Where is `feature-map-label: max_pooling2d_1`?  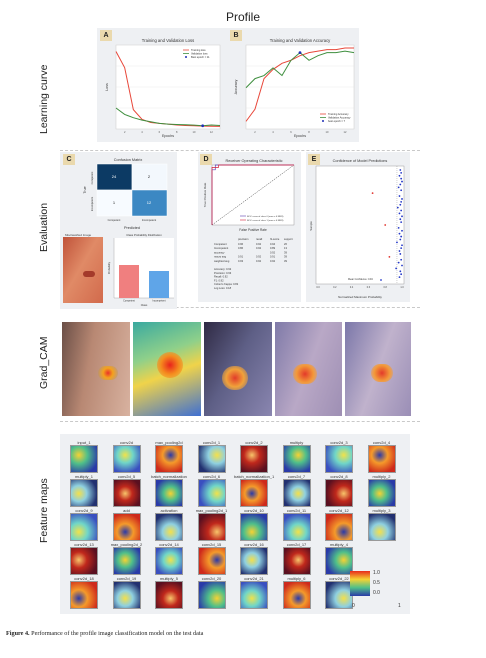 feature-map-label: max_pooling2d_1 is located at coordinates (211, 510).